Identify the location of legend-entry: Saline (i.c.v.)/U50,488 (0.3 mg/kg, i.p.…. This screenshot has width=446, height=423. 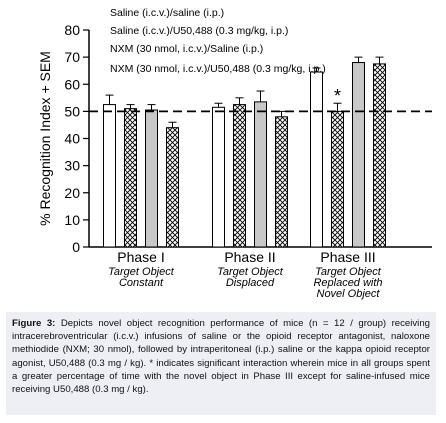
(199, 31).